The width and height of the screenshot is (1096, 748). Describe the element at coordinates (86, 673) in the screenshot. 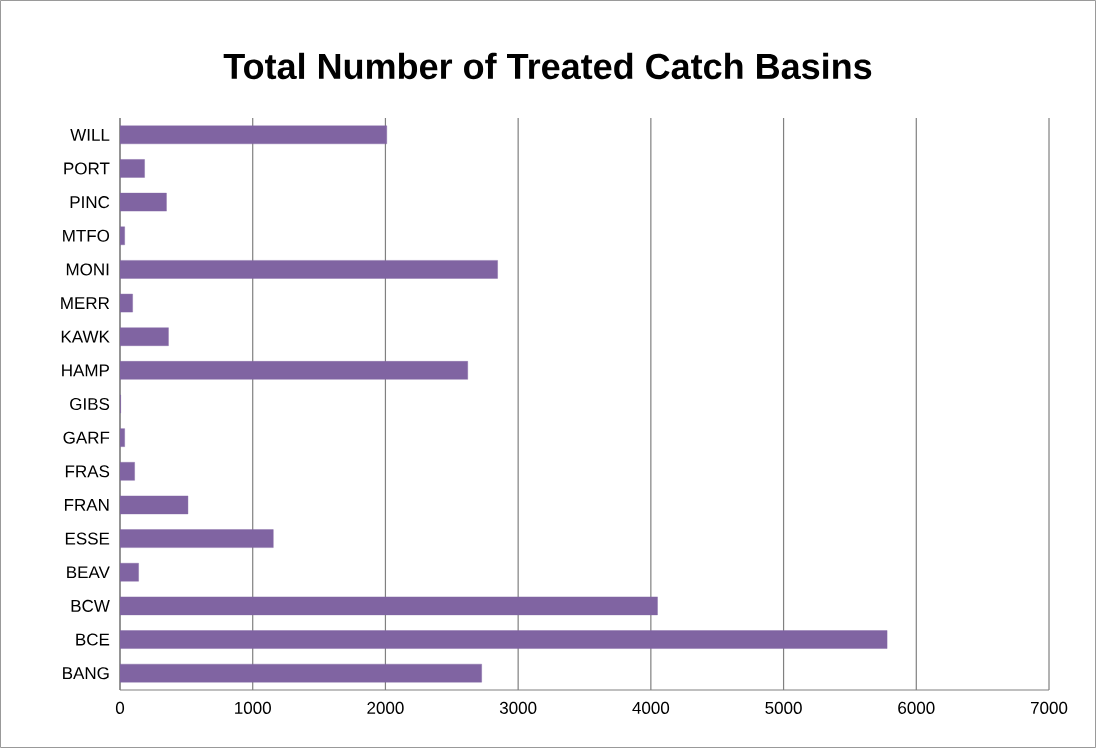

I see `y-tick-label: BANG` at that location.